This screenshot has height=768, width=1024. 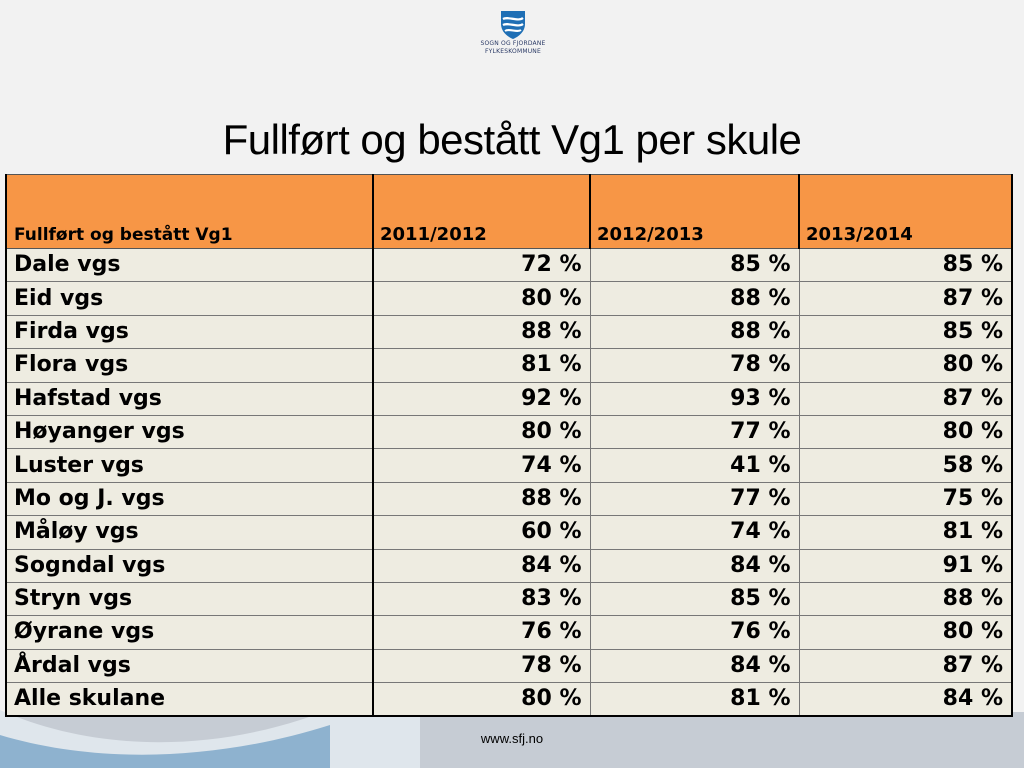 I want to click on table-row: Hafstad vgs 92 % 93 % 87 %, so click(x=509, y=398).